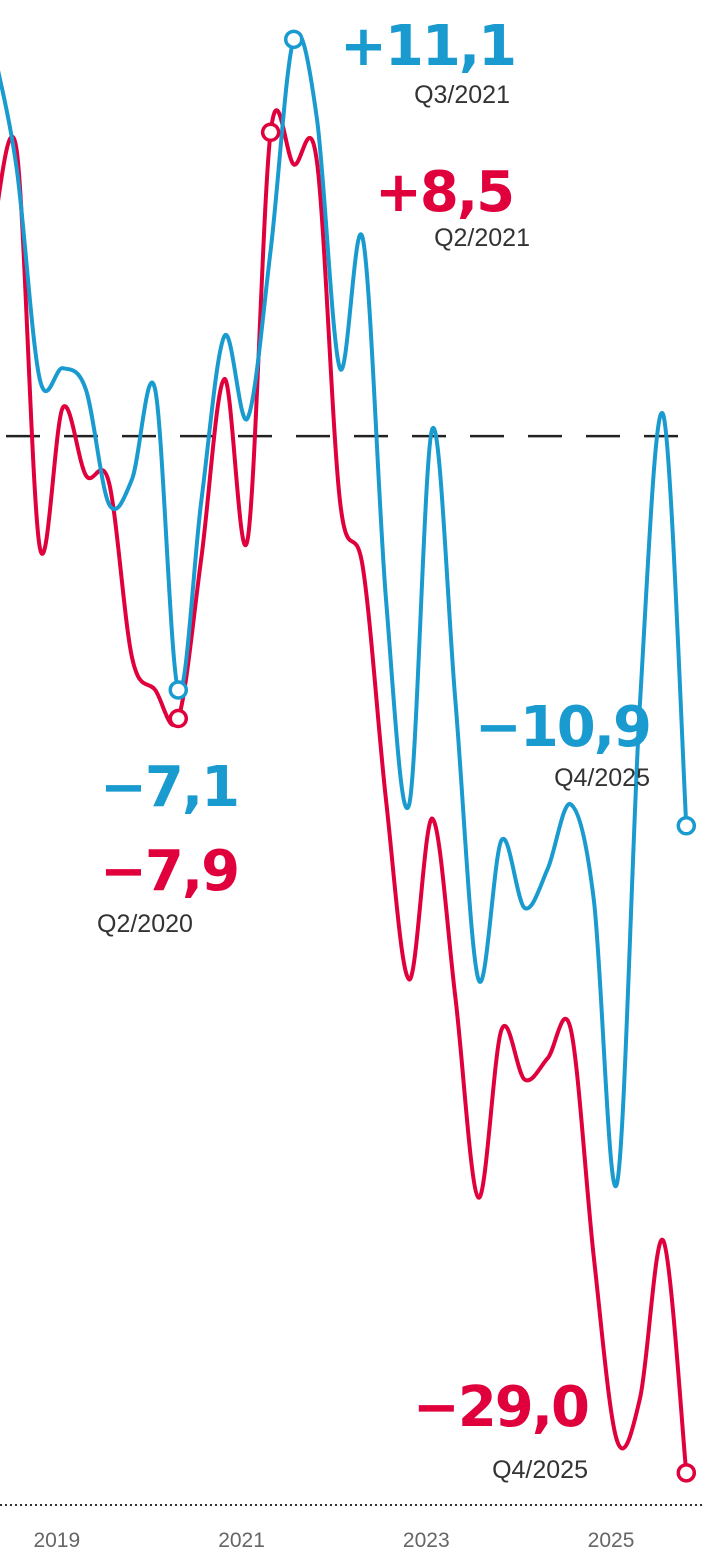  What do you see at coordinates (169, 871) in the screenshot?
I see `value-label: −7,9` at bounding box center [169, 871].